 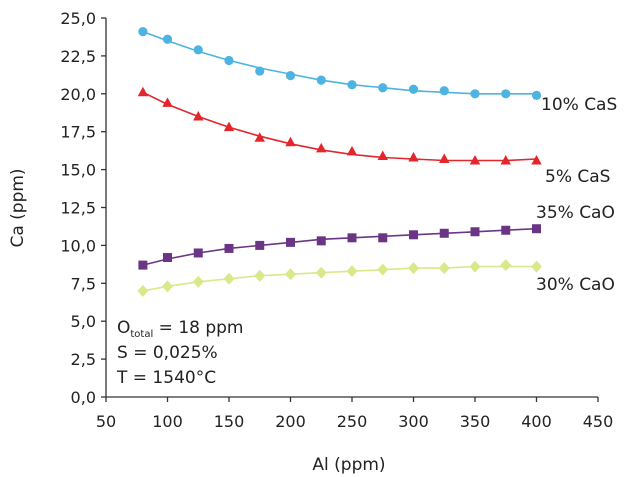 I want to click on x-axis-title: Al (ppm), so click(x=348, y=465).